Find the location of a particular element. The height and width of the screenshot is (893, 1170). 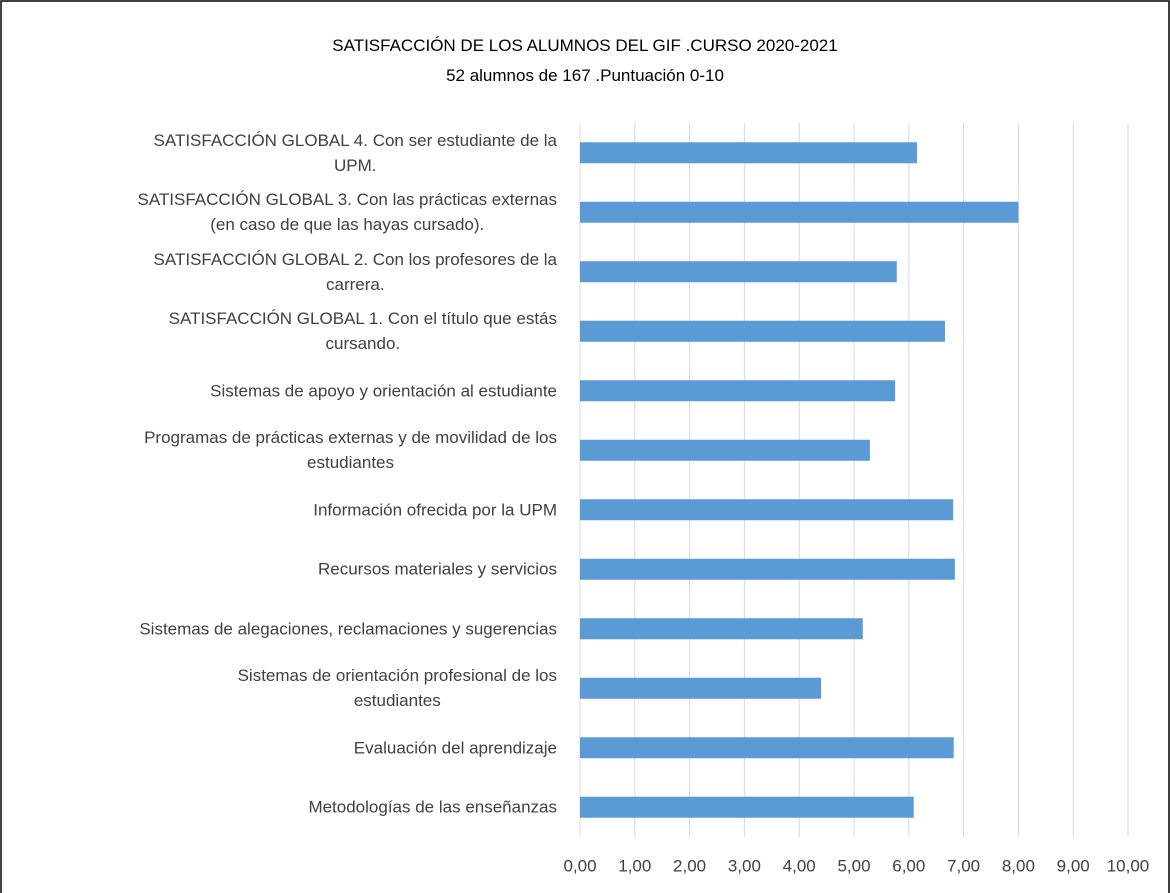

category-label: Evaluación del aprendizaje is located at coordinates (455, 748).